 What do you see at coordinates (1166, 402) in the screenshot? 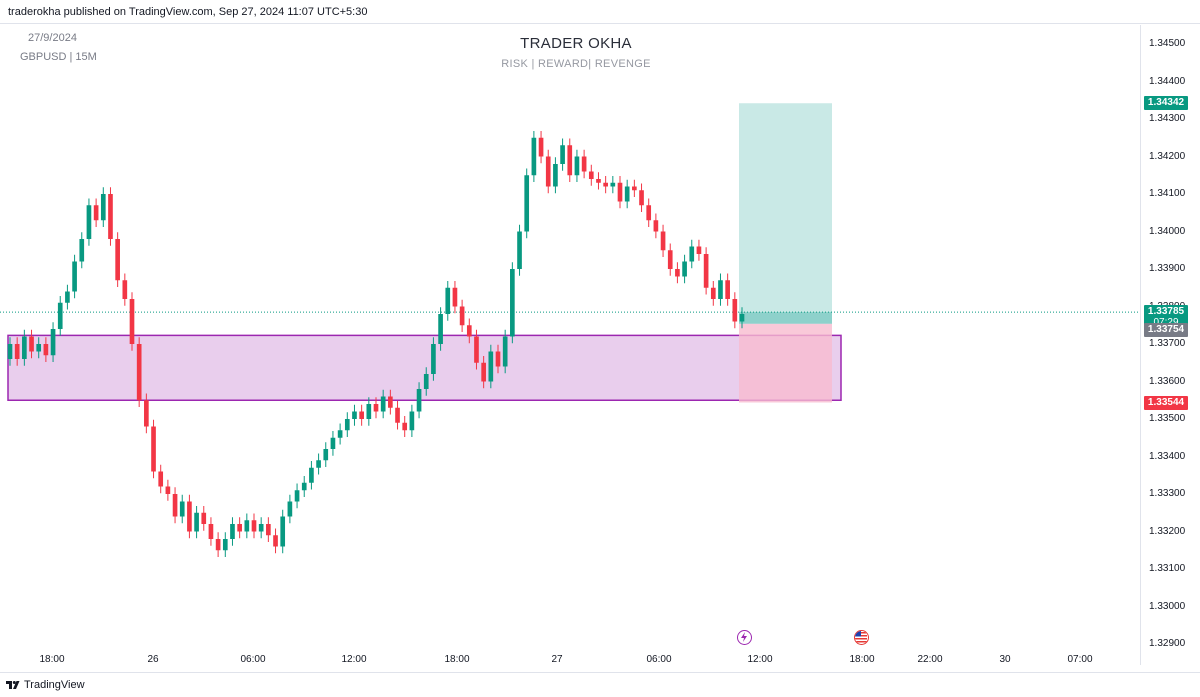
I see `stop-price-label: 1.33544` at bounding box center [1166, 402].